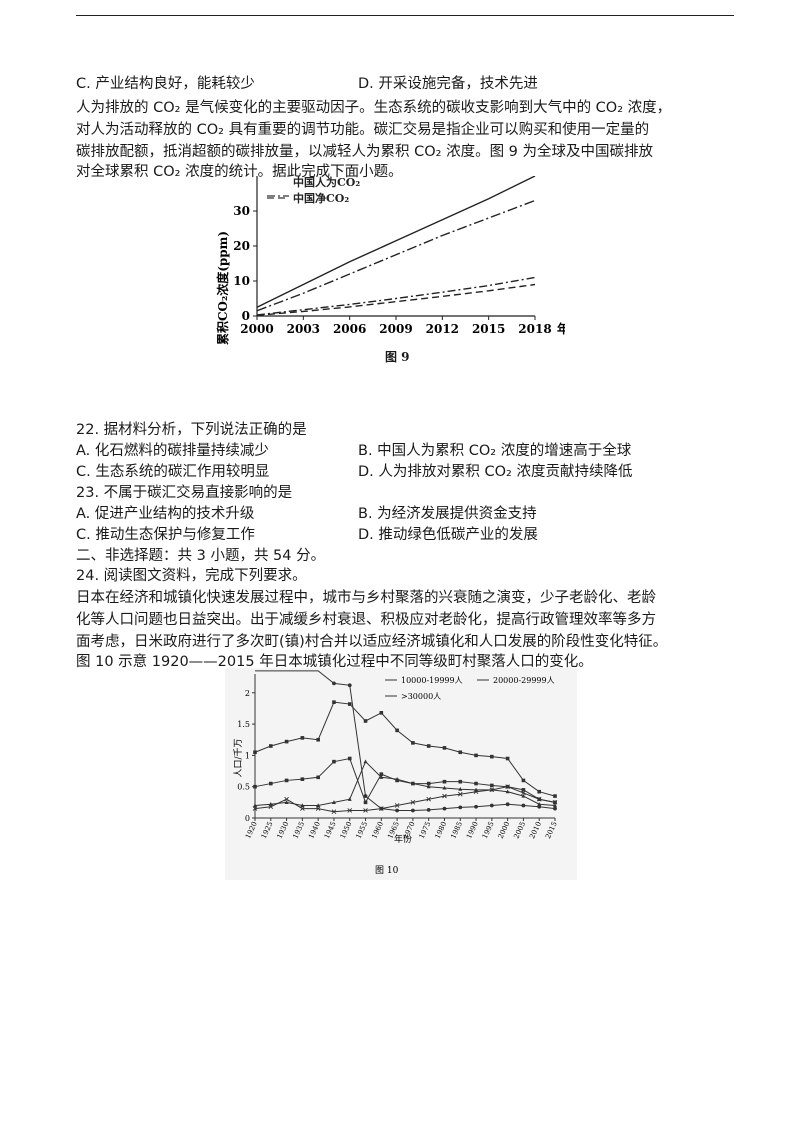  What do you see at coordinates (366, 598) in the screenshot?
I see `q24-text-line-1: 日本在经济和城镇化快速发展过程中，城市与乡村聚落的兴衰随之演变，少子老龄化、老龄` at bounding box center [366, 598].